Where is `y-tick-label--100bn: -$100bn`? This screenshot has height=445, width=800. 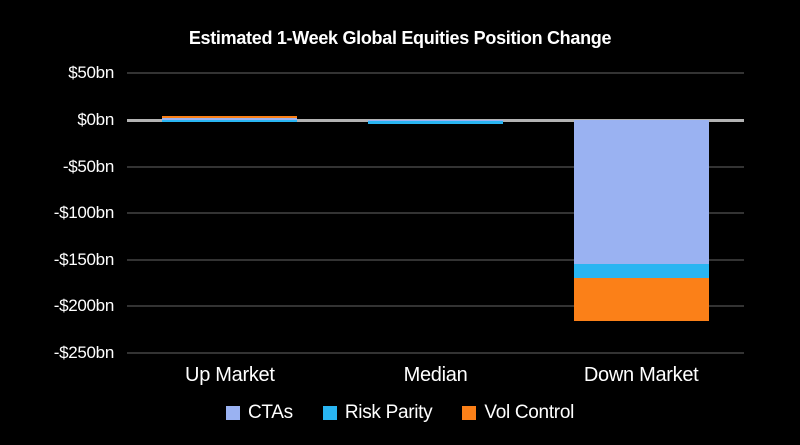 y-tick-label--100bn: -$100bn is located at coordinates (84, 213).